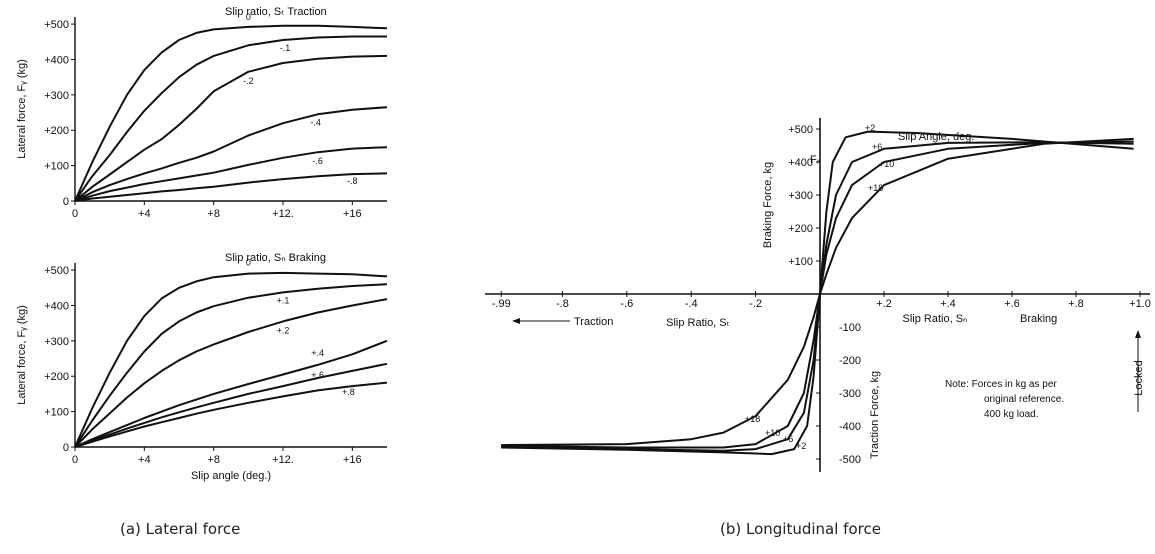  Describe the element at coordinates (698, 323) in the screenshot. I see `slip-ratio-traction-label: Slip Ratio, Sₜ` at that location.